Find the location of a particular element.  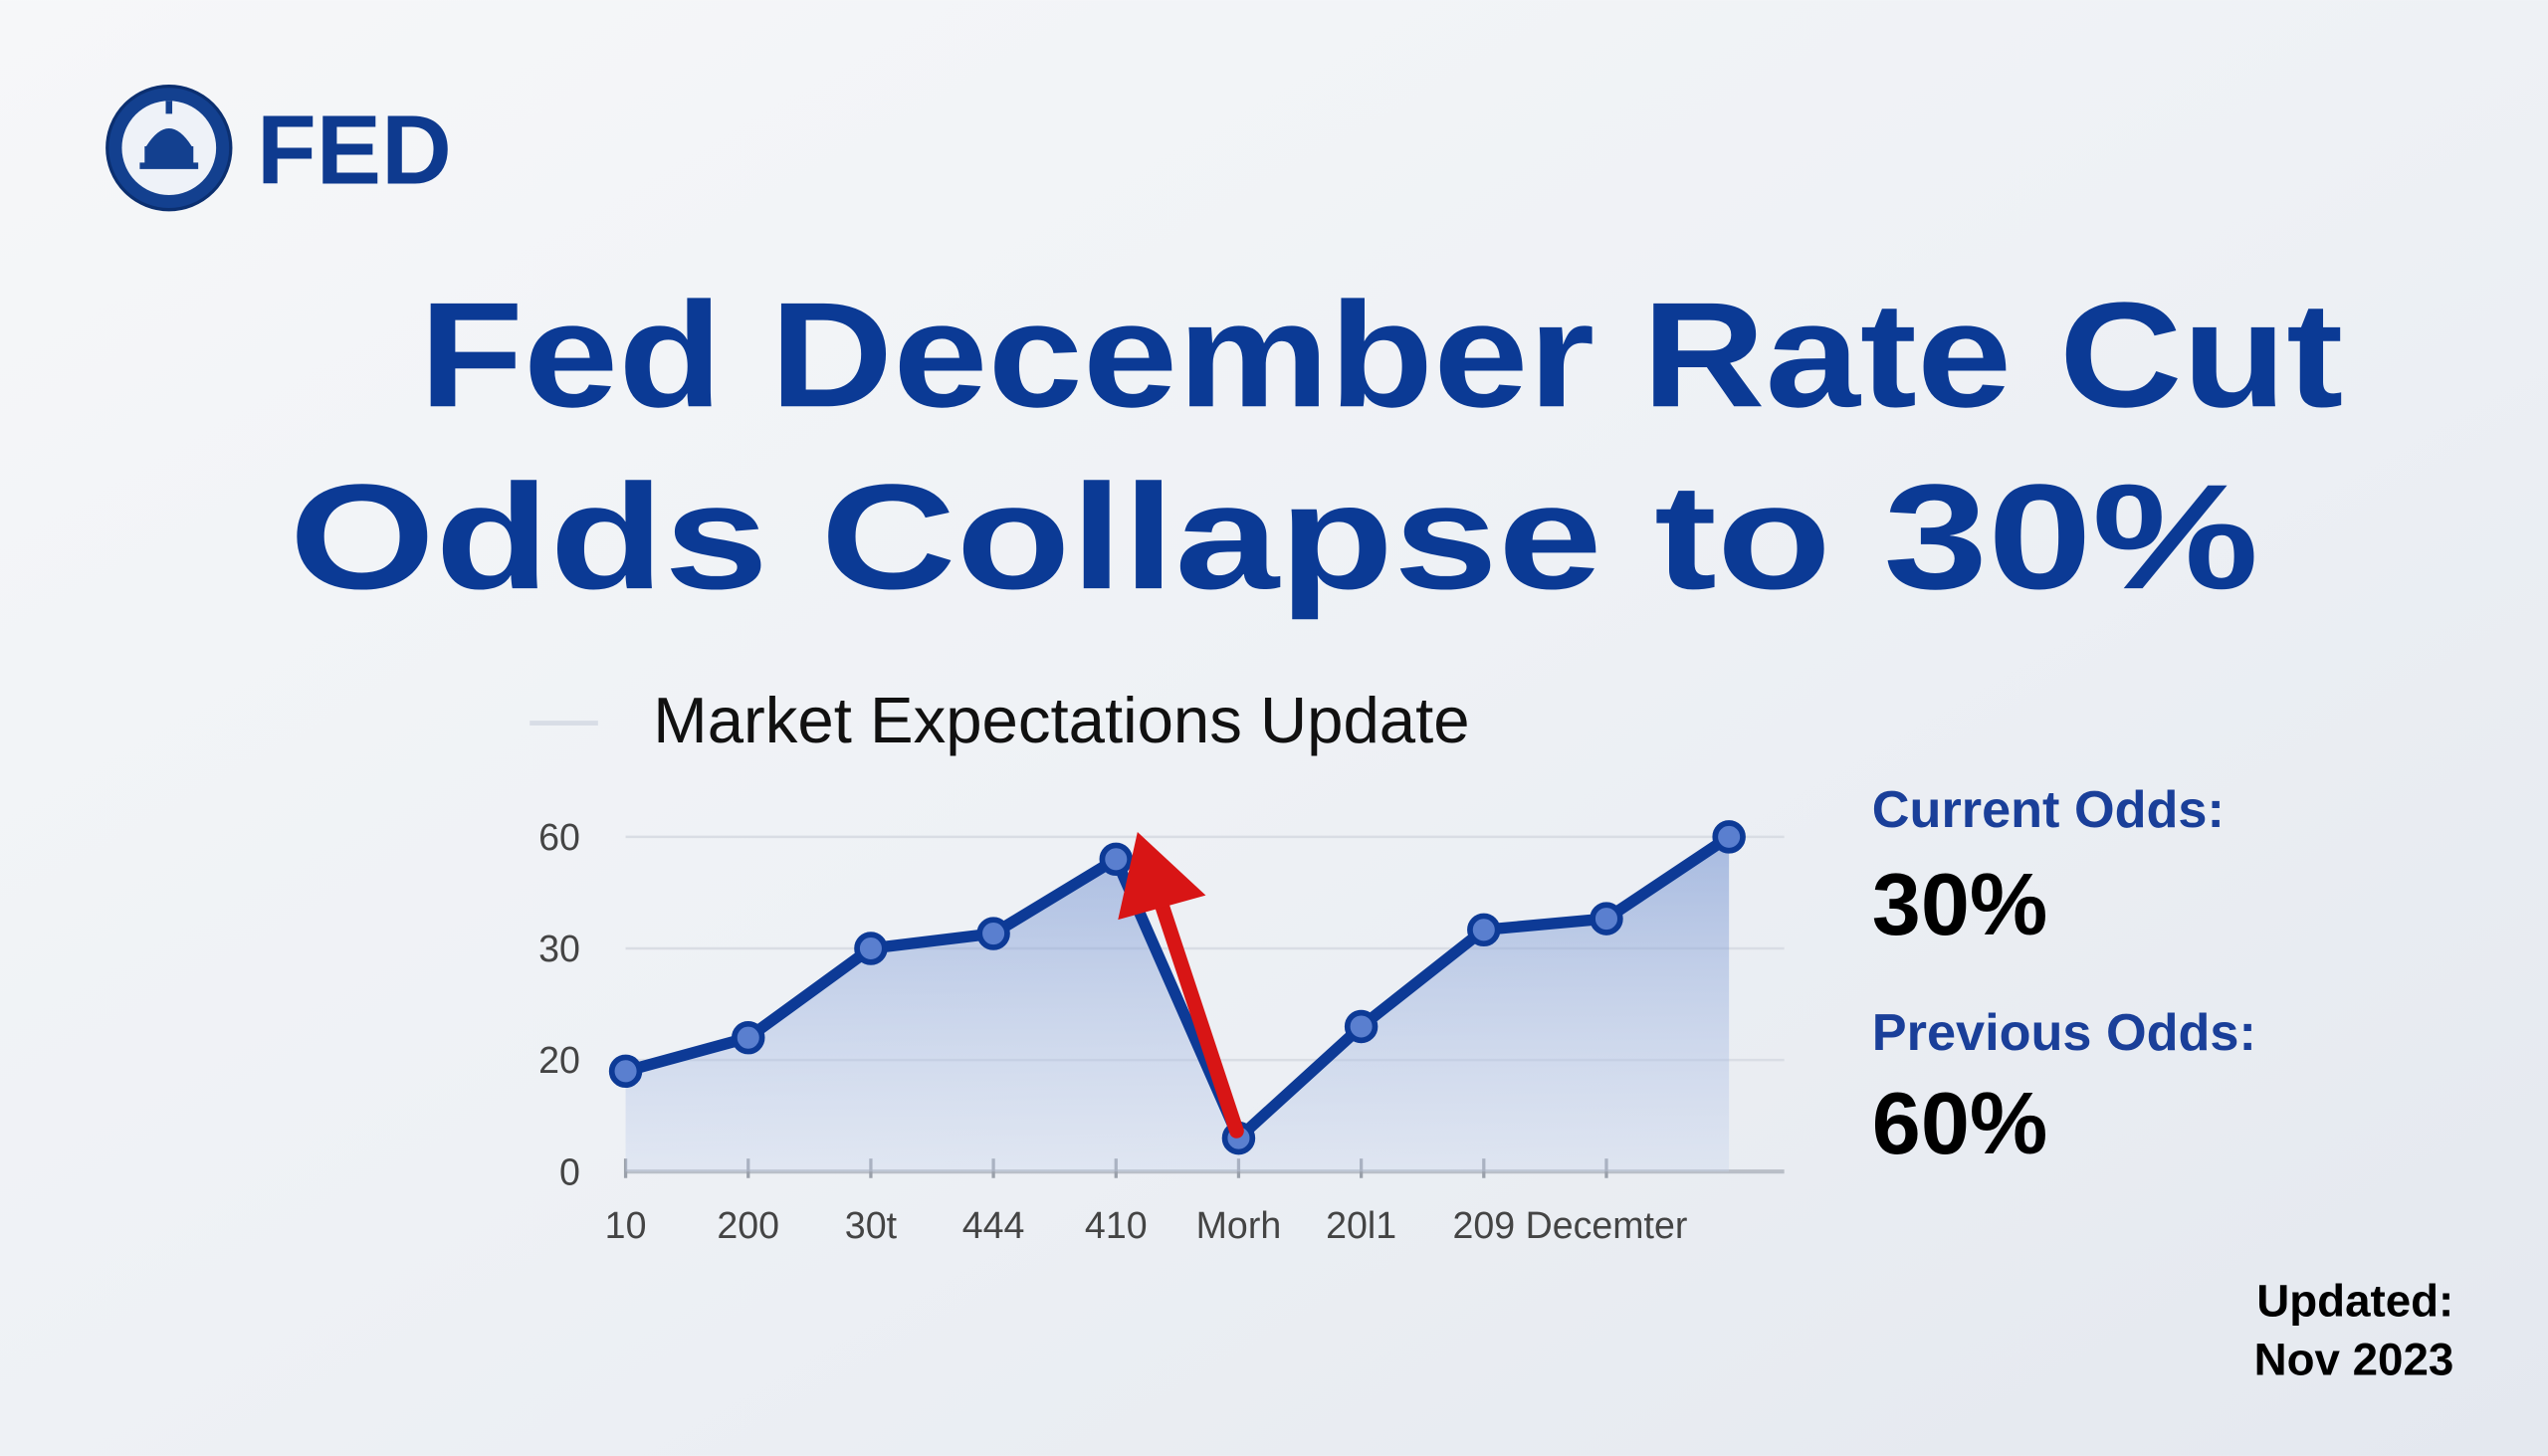

x-tick-label: 209 is located at coordinates (1483, 1225).